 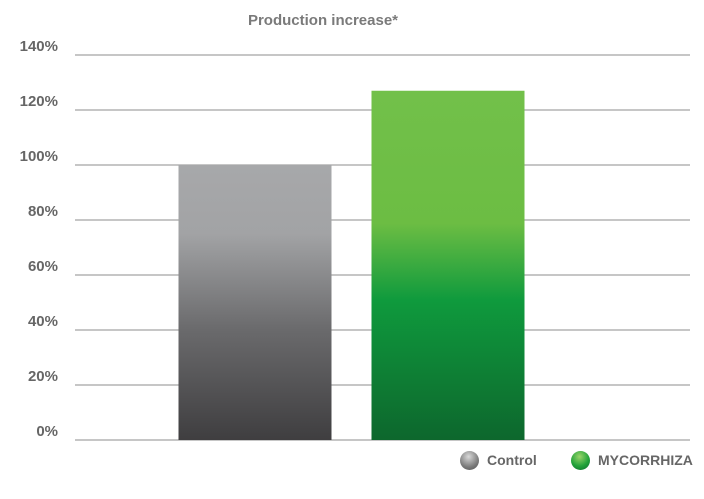 I want to click on y-tick-label: 120%, so click(x=39, y=101).